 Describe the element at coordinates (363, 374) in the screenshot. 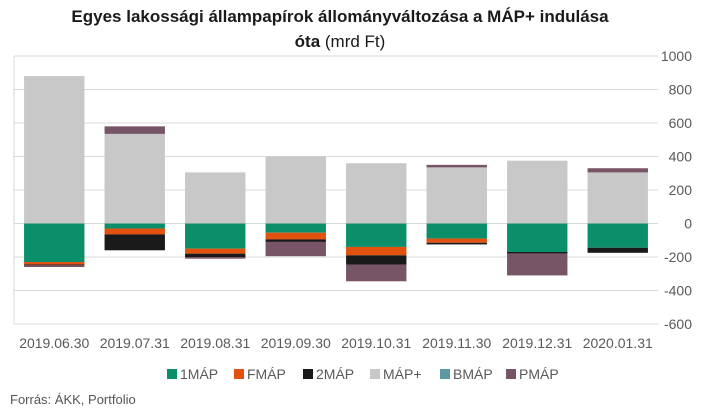

I see `legend: 1MÁP FMÁP 2MÁP MÁP+ BMÁP PMÁP` at that location.